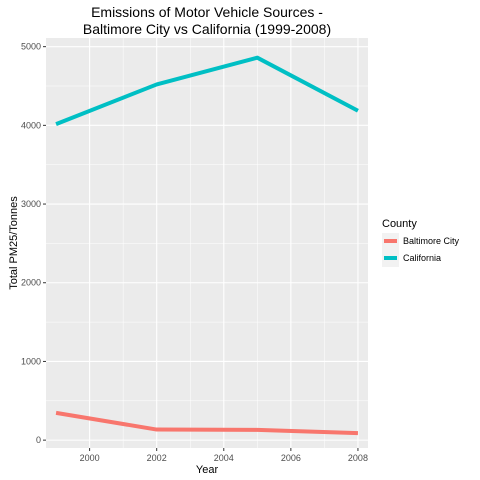 Image resolution: width=480 pixels, height=480 pixels. What do you see at coordinates (421, 250) in the screenshot?
I see `legend-items: Baltimore City California` at bounding box center [421, 250].